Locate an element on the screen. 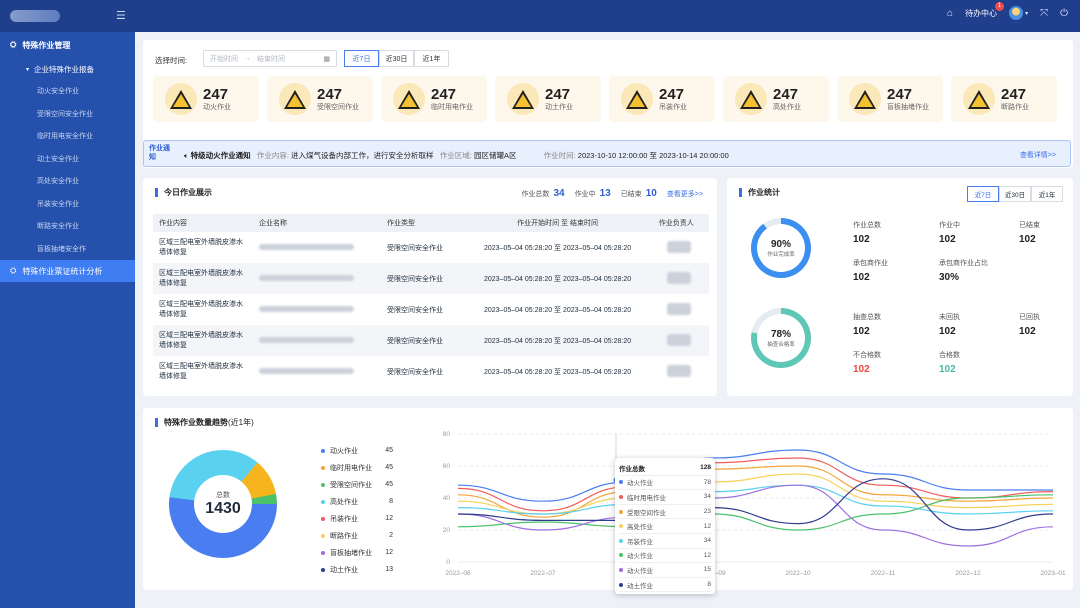  sidebar-sub-label: 企业特殊作业报备 is located at coordinates (64, 69).